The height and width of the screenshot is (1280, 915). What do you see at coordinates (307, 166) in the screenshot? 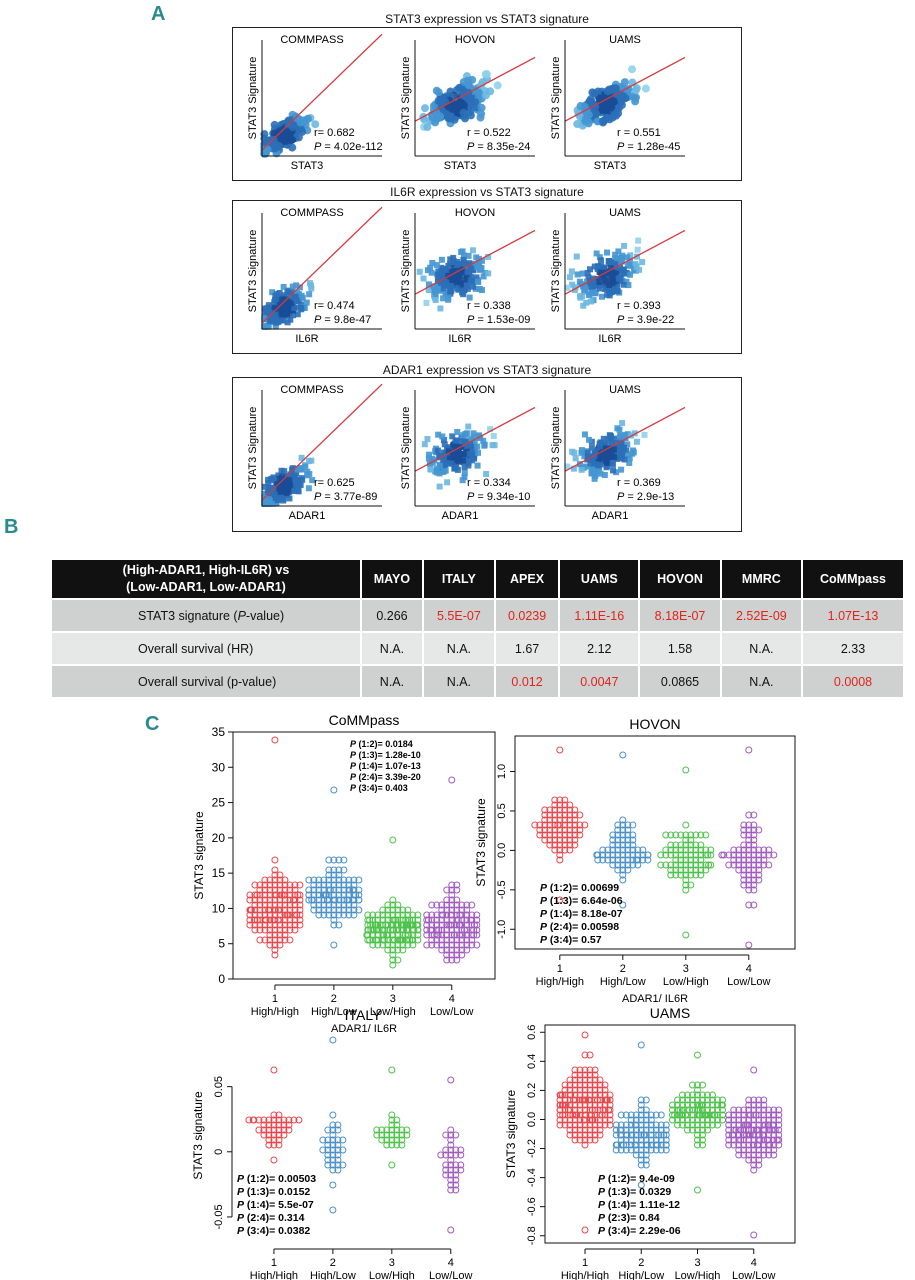
I see `x-axis-label: STAT3` at bounding box center [307, 166].